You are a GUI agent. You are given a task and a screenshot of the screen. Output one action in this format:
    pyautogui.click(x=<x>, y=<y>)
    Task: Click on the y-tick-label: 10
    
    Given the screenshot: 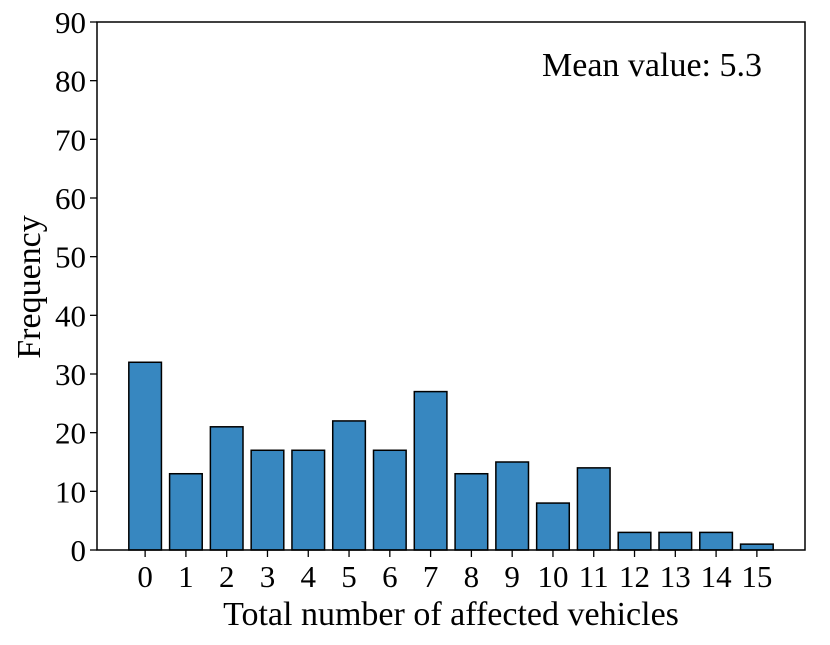 What is the action you would take?
    pyautogui.click(x=70, y=491)
    